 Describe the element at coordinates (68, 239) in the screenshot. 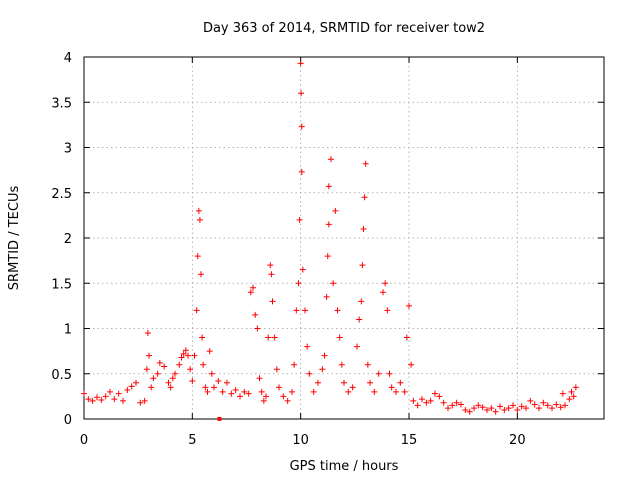

I see `y-tick-label: 2` at that location.